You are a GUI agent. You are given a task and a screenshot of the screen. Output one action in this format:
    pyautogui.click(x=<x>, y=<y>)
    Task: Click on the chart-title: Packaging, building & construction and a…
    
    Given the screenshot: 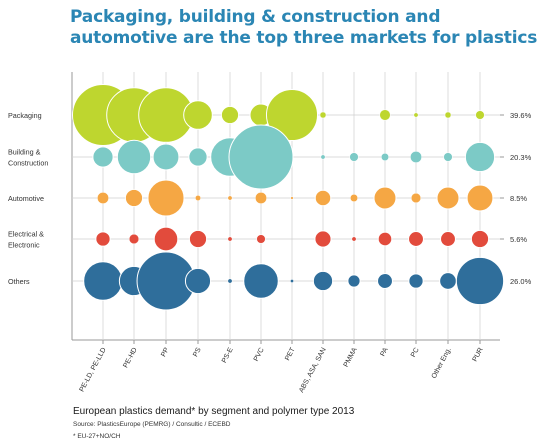 What is the action you would take?
    pyautogui.click(x=303, y=28)
    